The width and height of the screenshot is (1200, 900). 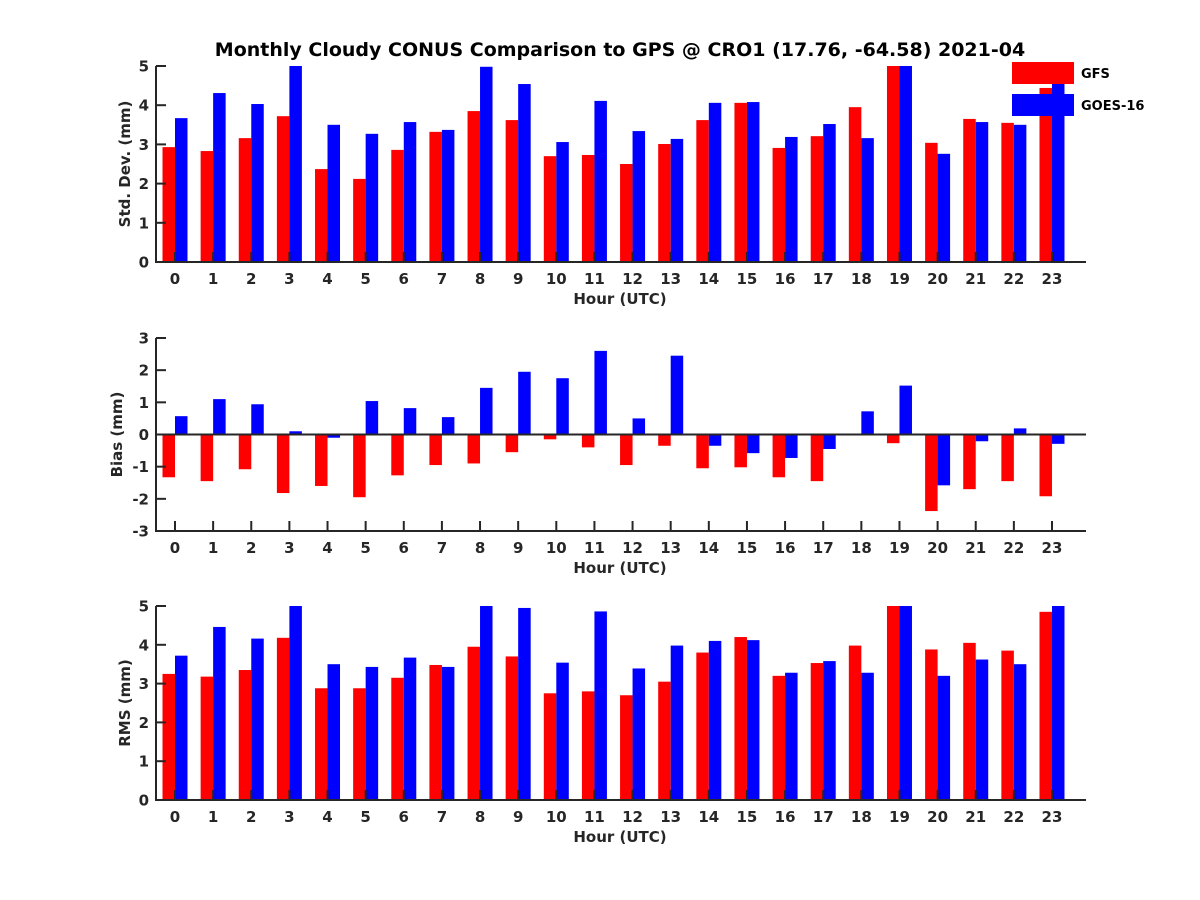 I want to click on x-tick-label: 9, so click(x=518, y=548).